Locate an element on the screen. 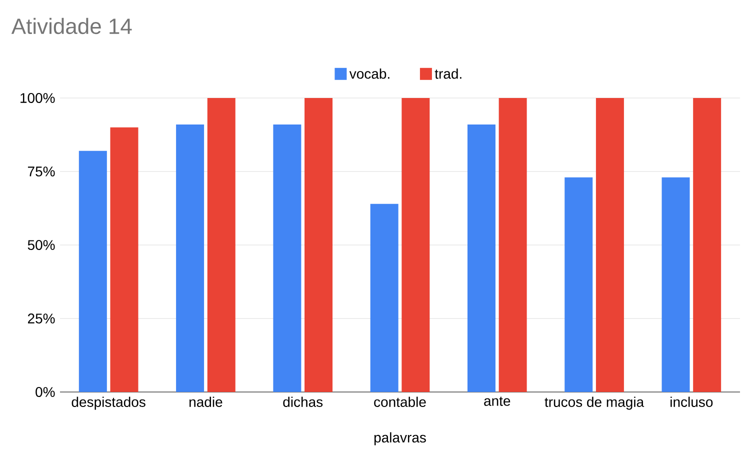 This screenshot has width=748, height=454. legend-label: trad. is located at coordinates (448, 73).